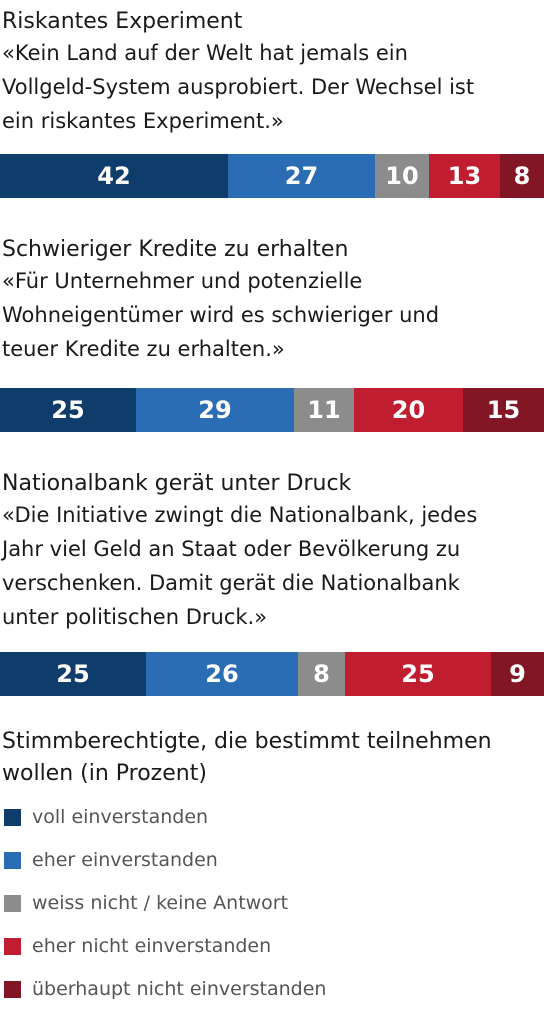 Image resolution: width=544 pixels, height=1010 pixels. I want to click on bar-segment-1-3: 10, so click(402, 176).